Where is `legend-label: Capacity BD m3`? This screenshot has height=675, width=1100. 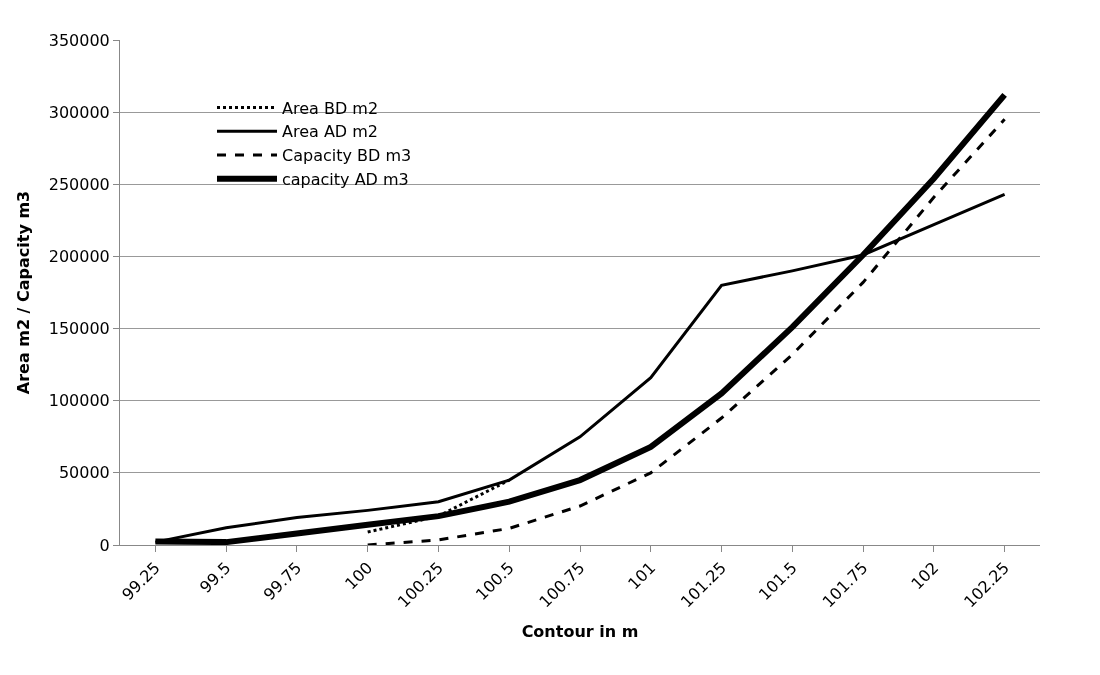
legend-label: Capacity BD m3 is located at coordinates (347, 156).